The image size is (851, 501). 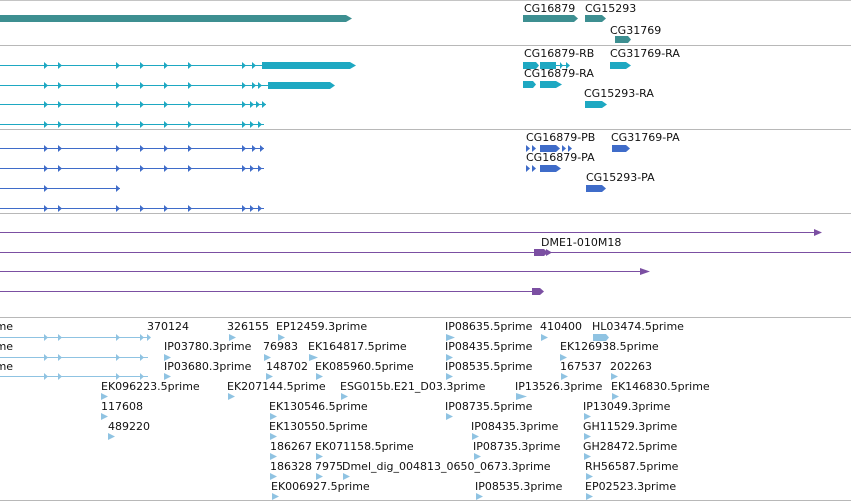 I want to click on est-label: IP08535.5prime, so click(x=489, y=366).